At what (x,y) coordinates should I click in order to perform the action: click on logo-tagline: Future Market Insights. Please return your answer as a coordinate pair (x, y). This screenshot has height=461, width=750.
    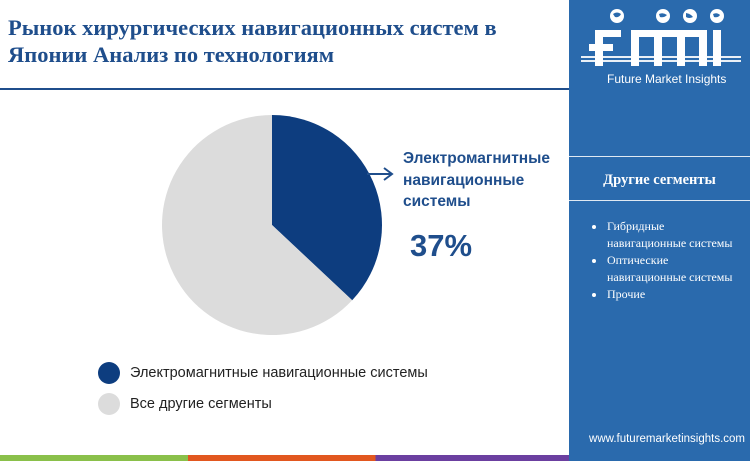
    Looking at the image, I should click on (666, 79).